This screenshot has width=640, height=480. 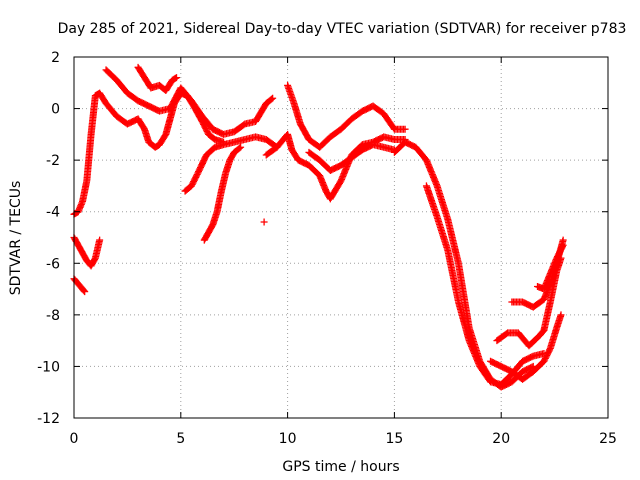 I want to click on series-track-k, so click(x=463, y=264).